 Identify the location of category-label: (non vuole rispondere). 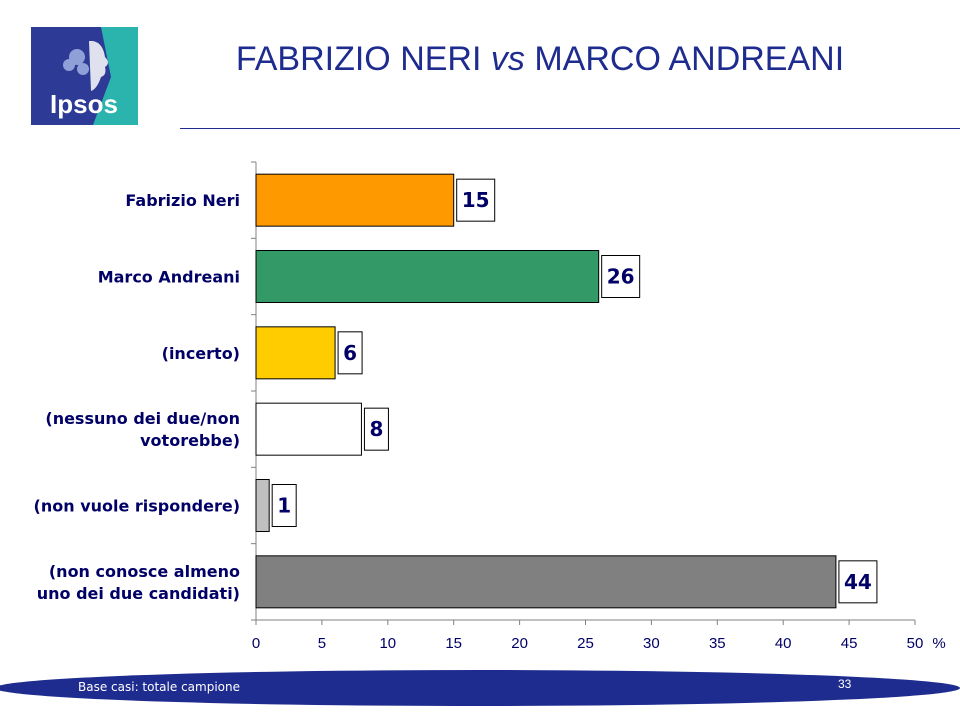
(137, 506).